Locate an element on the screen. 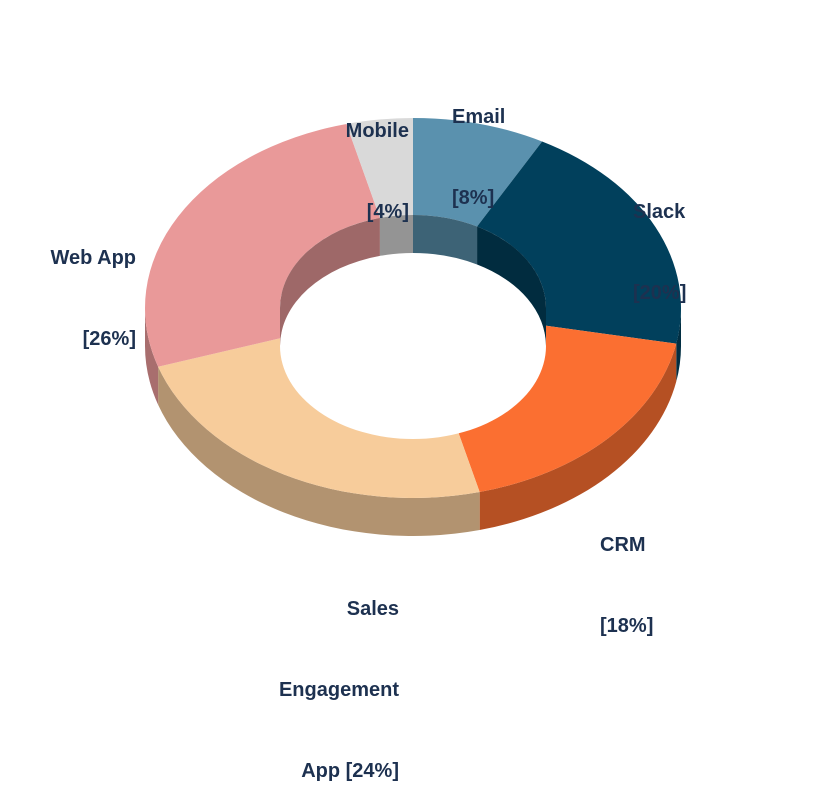  label-web-app-name: Web App is located at coordinates (93, 258).